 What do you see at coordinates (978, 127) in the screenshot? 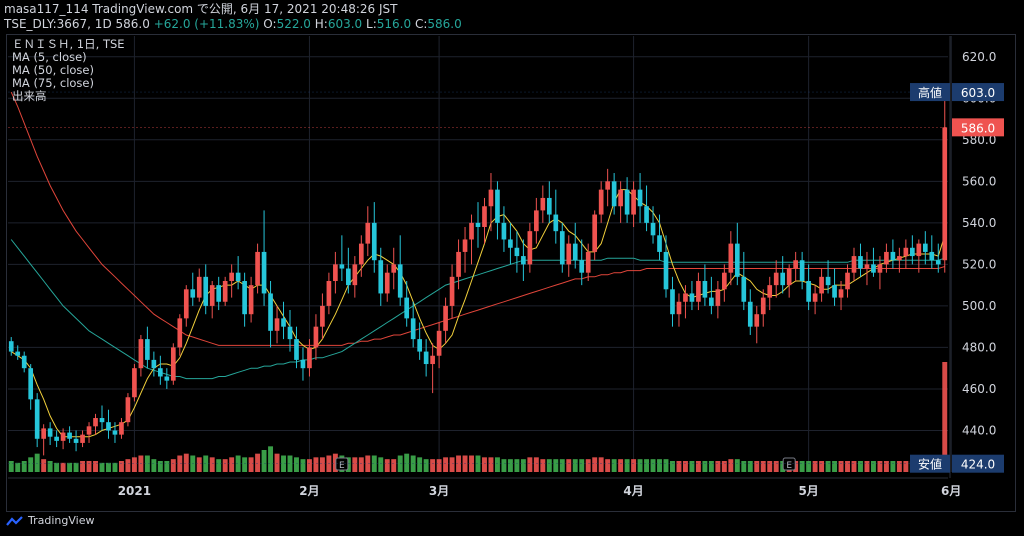
I see `last-price-badge-value-box` at bounding box center [978, 127].